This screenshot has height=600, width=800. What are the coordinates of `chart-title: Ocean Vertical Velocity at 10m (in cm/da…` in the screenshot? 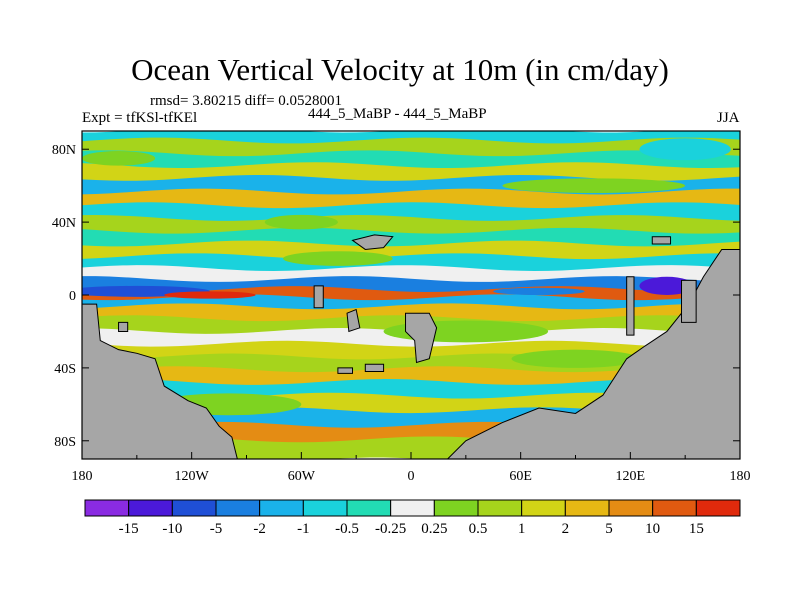 It's located at (400, 69).